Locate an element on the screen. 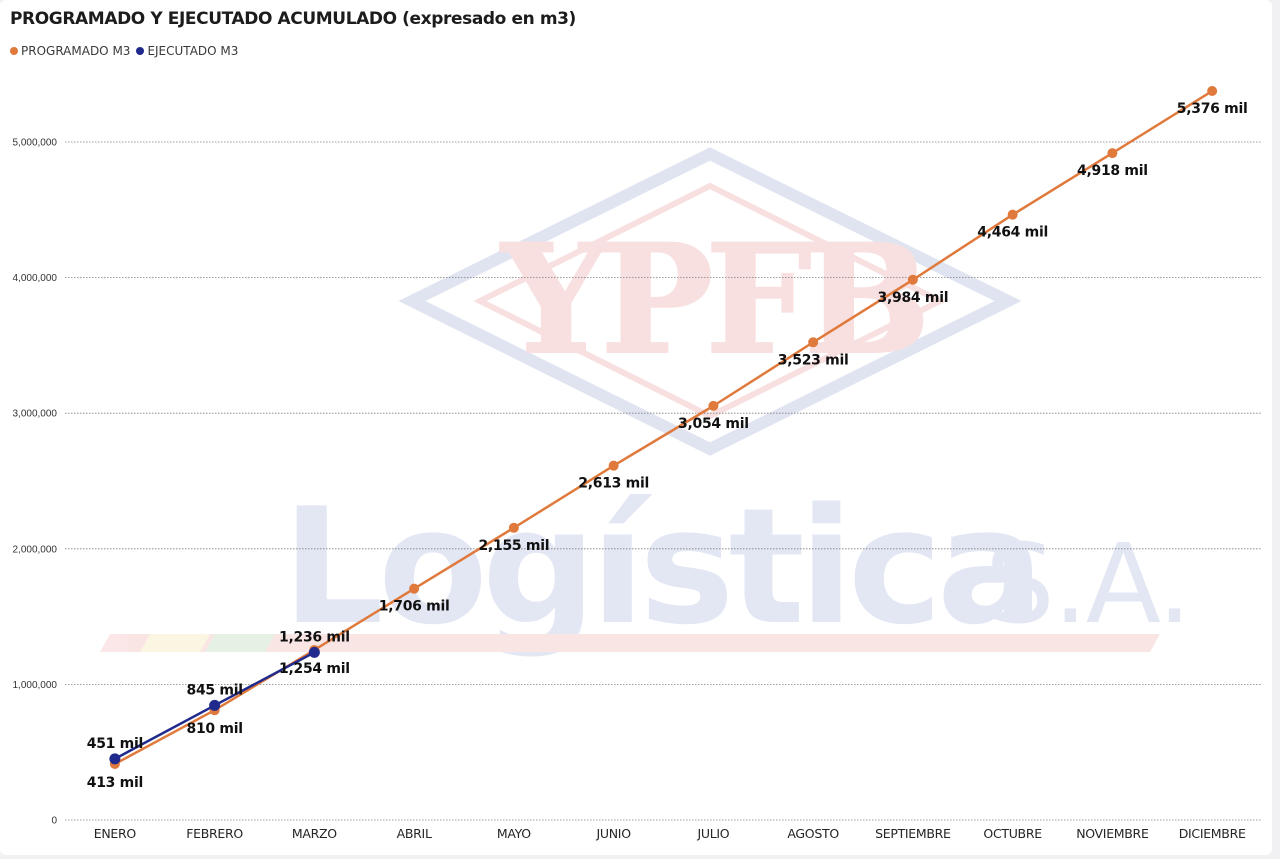 The width and height of the screenshot is (1280, 859). y-tick-label: 4,000,000 is located at coordinates (35, 278).